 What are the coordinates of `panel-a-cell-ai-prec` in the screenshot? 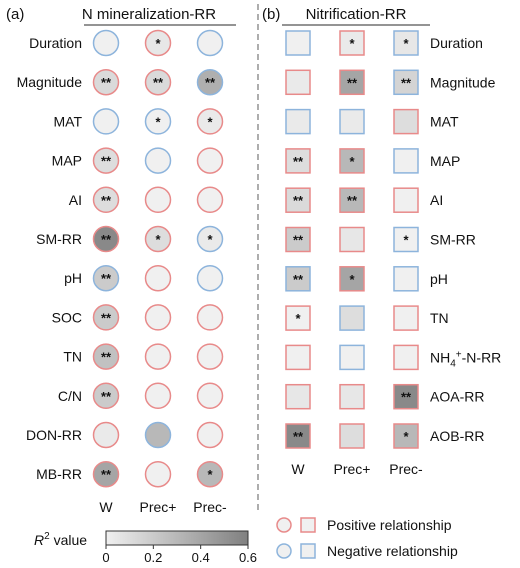 It's located at (210, 200).